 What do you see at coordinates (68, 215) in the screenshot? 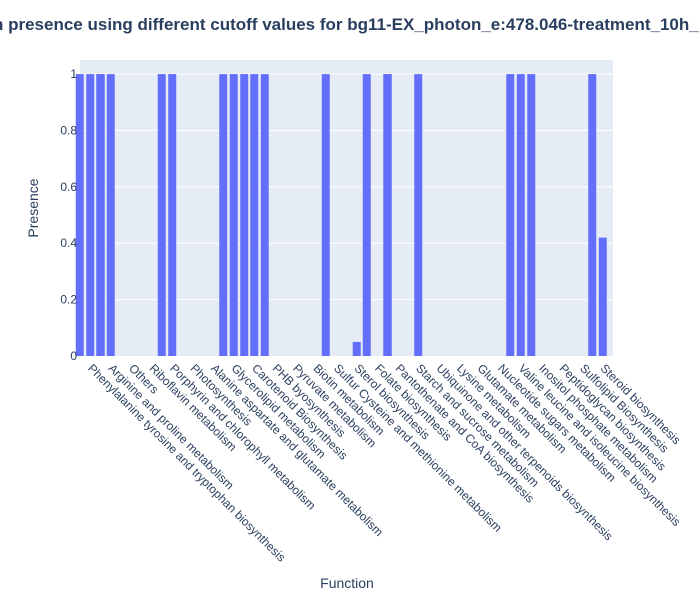
I see `y-tick-labels: 0 0.2 0.4 0.6 0.8 1` at bounding box center [68, 215].